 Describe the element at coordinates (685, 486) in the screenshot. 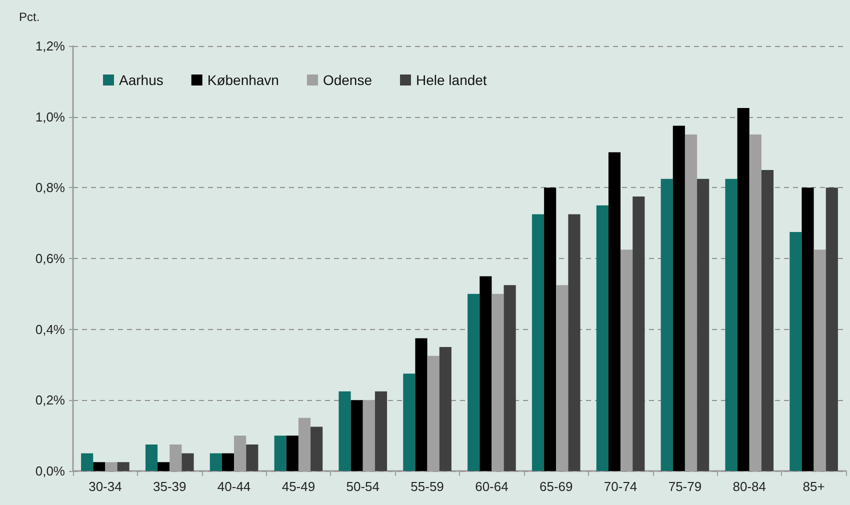

I see `x-tick-label: 75-79` at that location.